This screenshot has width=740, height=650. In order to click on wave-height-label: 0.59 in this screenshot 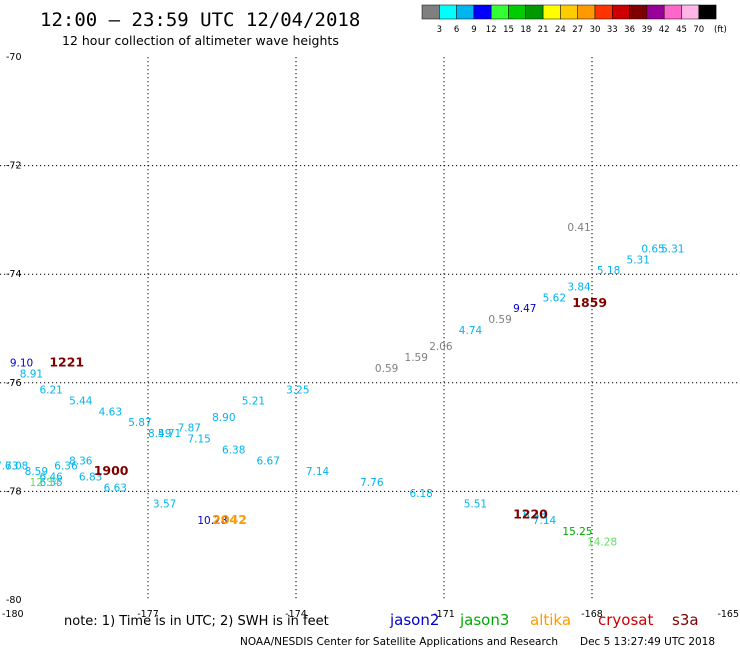, I will do `click(386, 369)`.